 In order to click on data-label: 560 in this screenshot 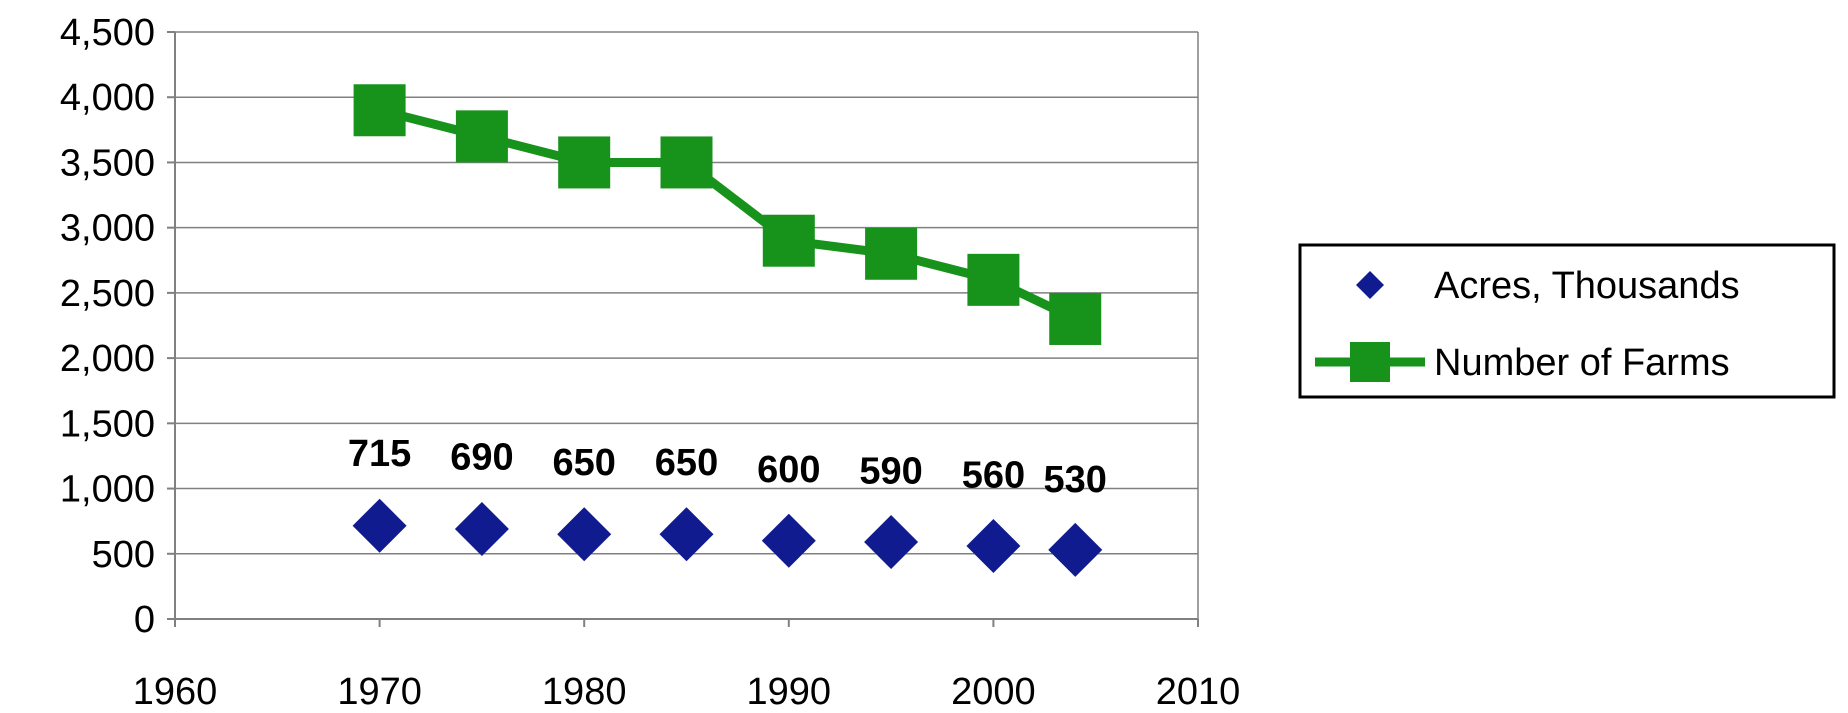, I will do `click(993, 476)`.